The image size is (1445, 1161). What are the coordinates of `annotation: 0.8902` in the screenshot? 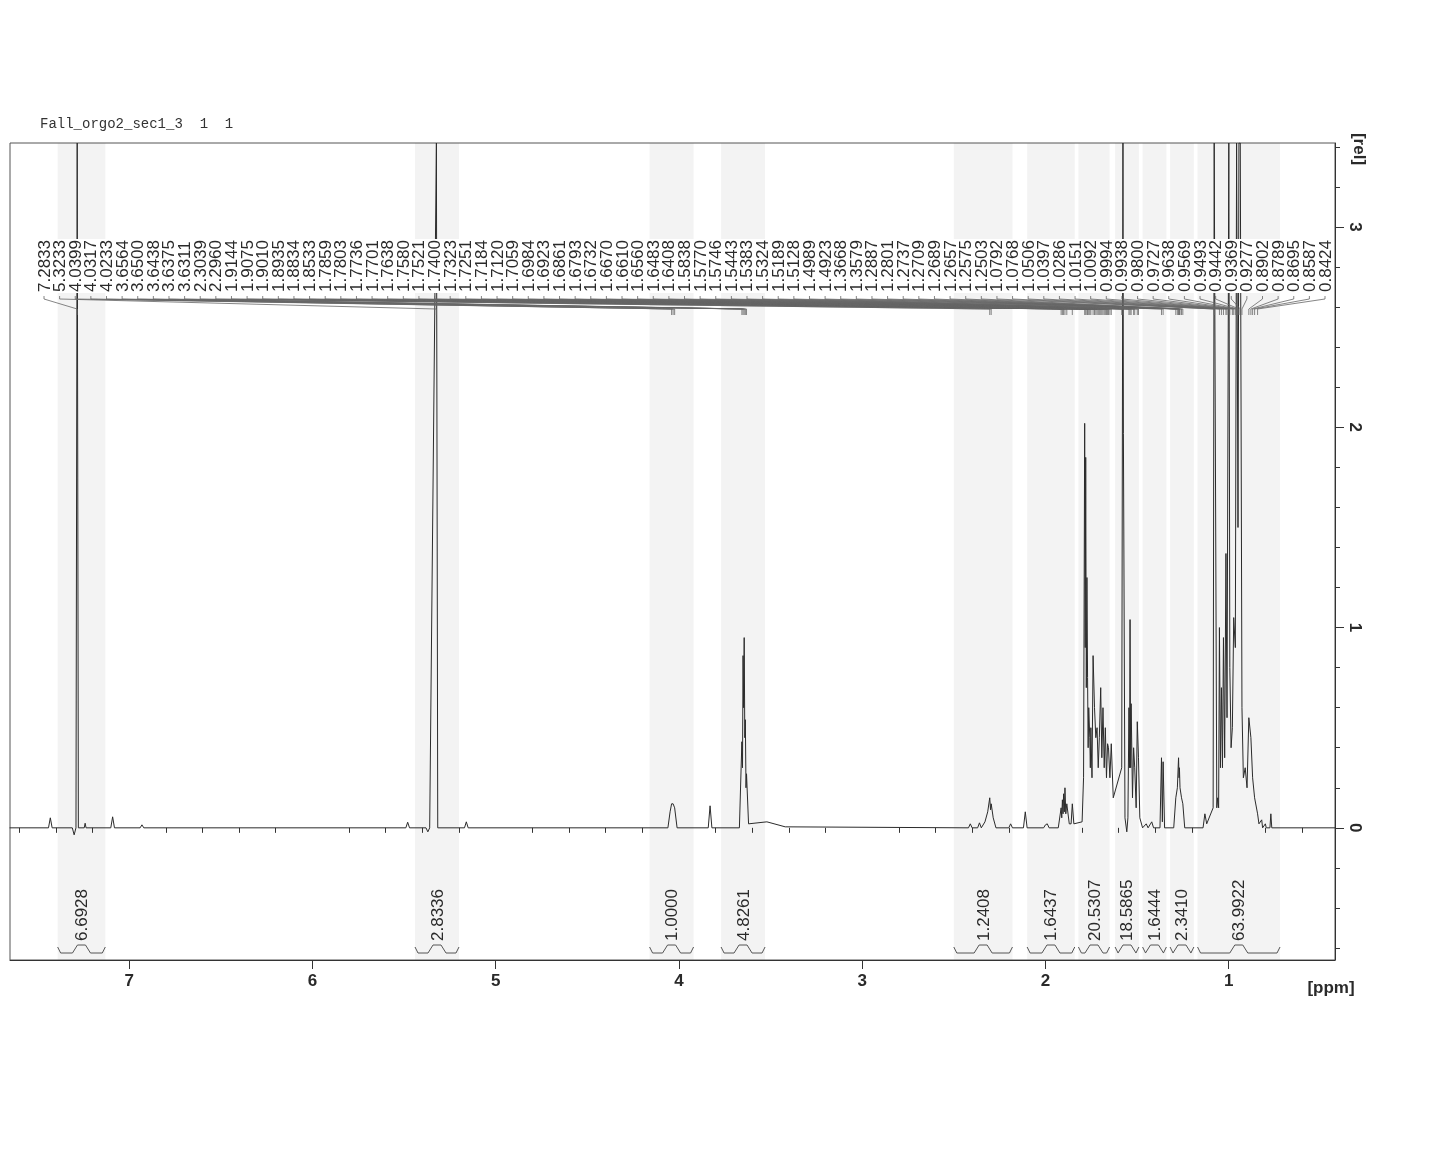 It's located at (1263, 266).